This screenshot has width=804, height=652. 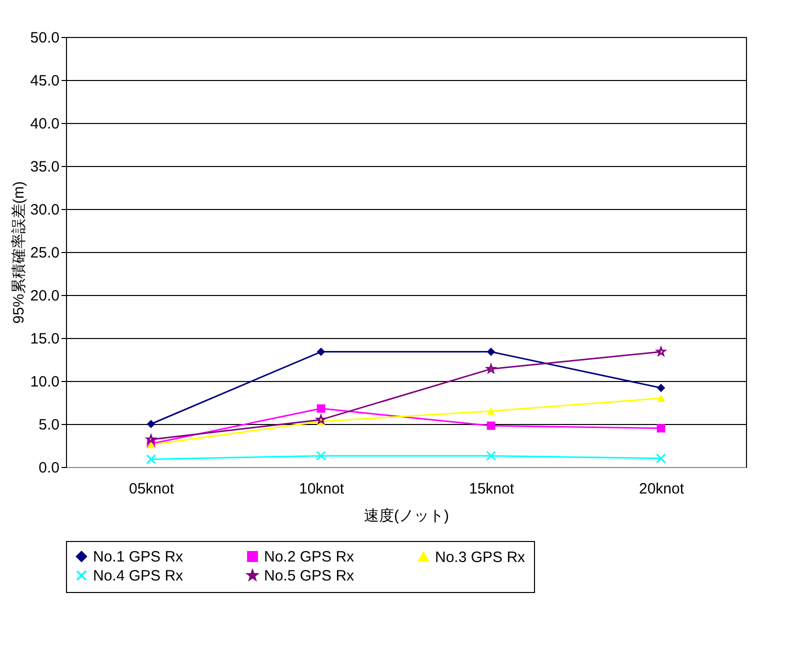 I want to click on y-tick-label: 50.0, so click(x=45, y=38).